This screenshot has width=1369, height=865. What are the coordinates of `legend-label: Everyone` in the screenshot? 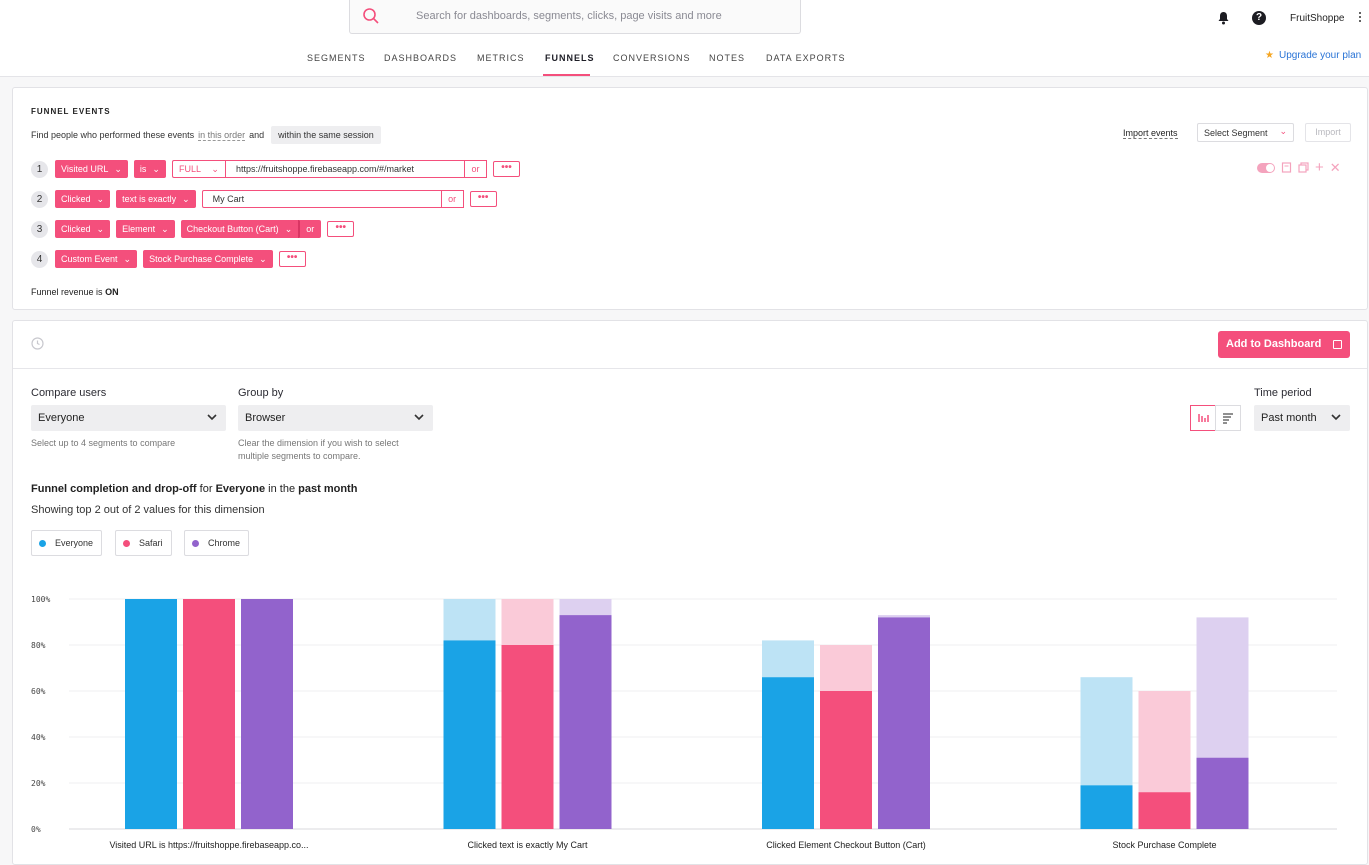 It's located at (74, 543).